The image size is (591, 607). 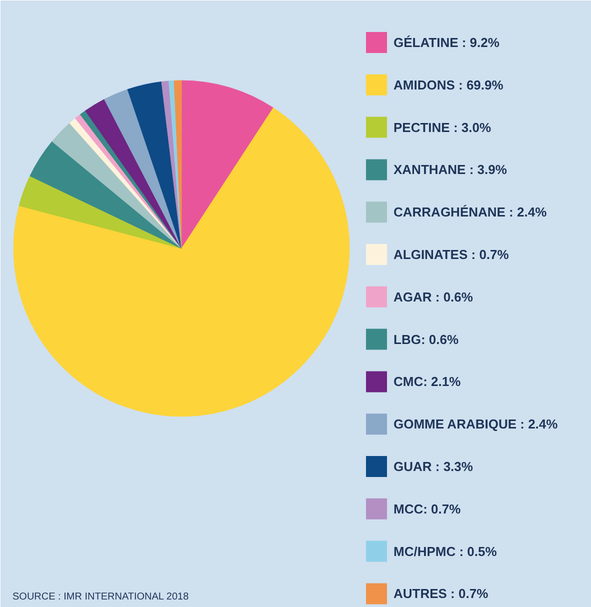 What do you see at coordinates (447, 42) in the screenshot?
I see `legend-label: GÉLATINE : 9.2%` at bounding box center [447, 42].